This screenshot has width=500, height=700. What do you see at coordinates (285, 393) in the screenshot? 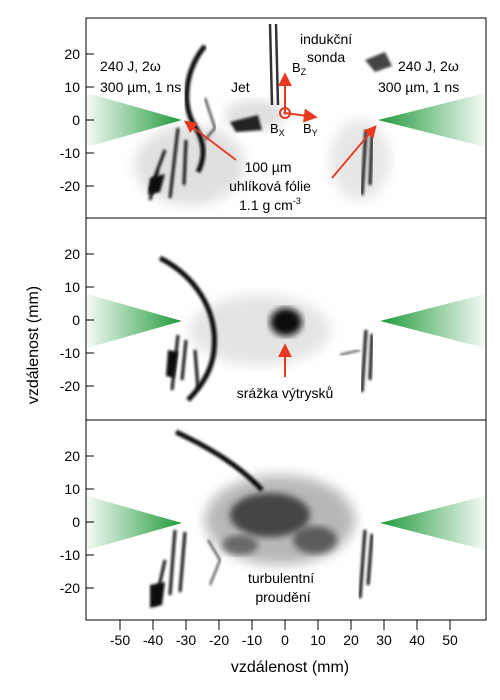
I see `collision-label: srážka výtrysků` at bounding box center [285, 393].